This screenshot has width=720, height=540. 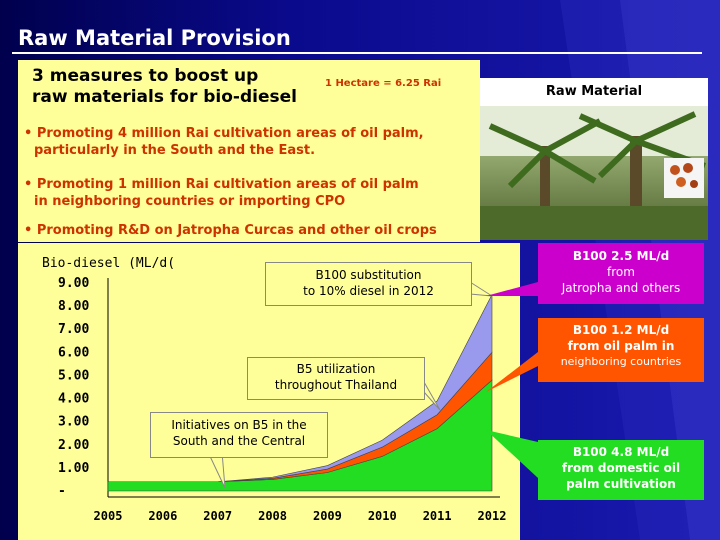 I want to click on callout-b100-line-1: B100 substitution, so click(x=368, y=275).